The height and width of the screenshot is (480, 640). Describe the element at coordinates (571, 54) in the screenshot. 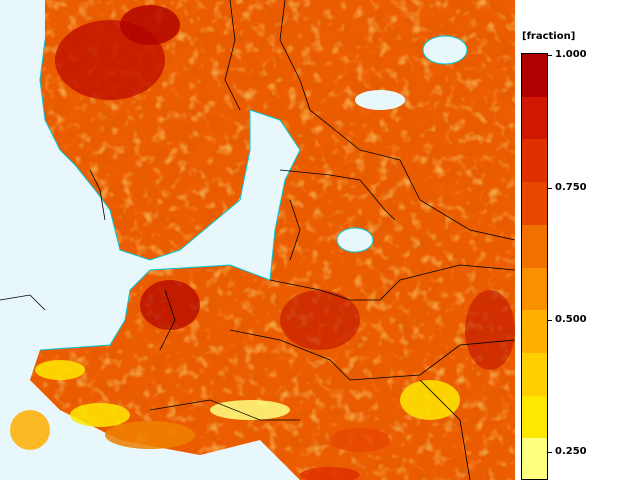

I see `legend-tick-1000: 1.000` at that location.